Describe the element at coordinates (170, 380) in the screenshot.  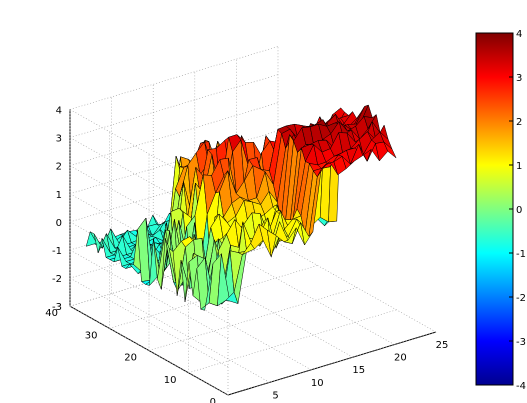
I see `y-tick-label: 10` at that location.